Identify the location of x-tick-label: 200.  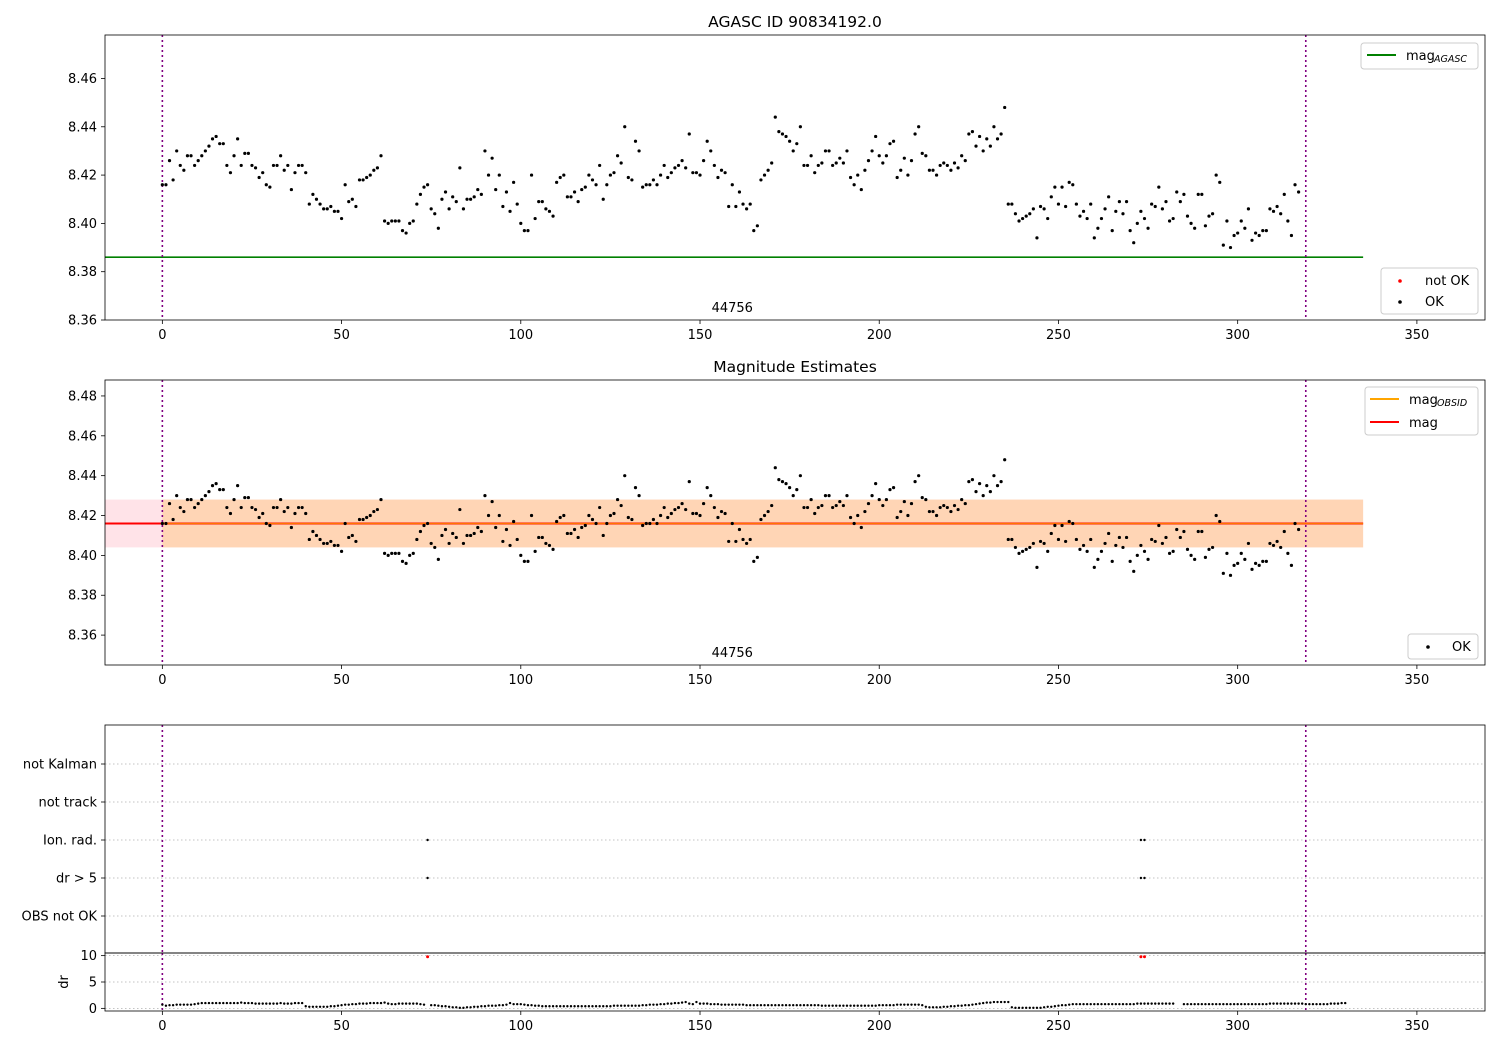
(879, 680).